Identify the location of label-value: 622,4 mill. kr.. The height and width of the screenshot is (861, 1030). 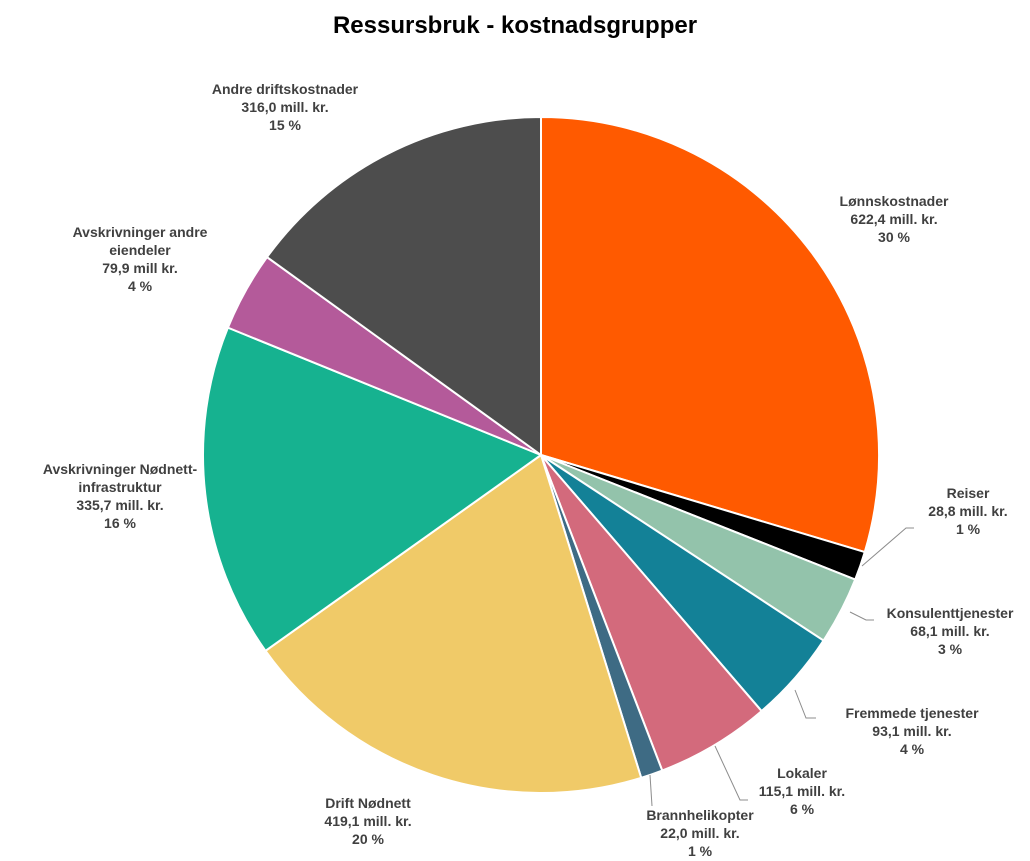
(894, 219).